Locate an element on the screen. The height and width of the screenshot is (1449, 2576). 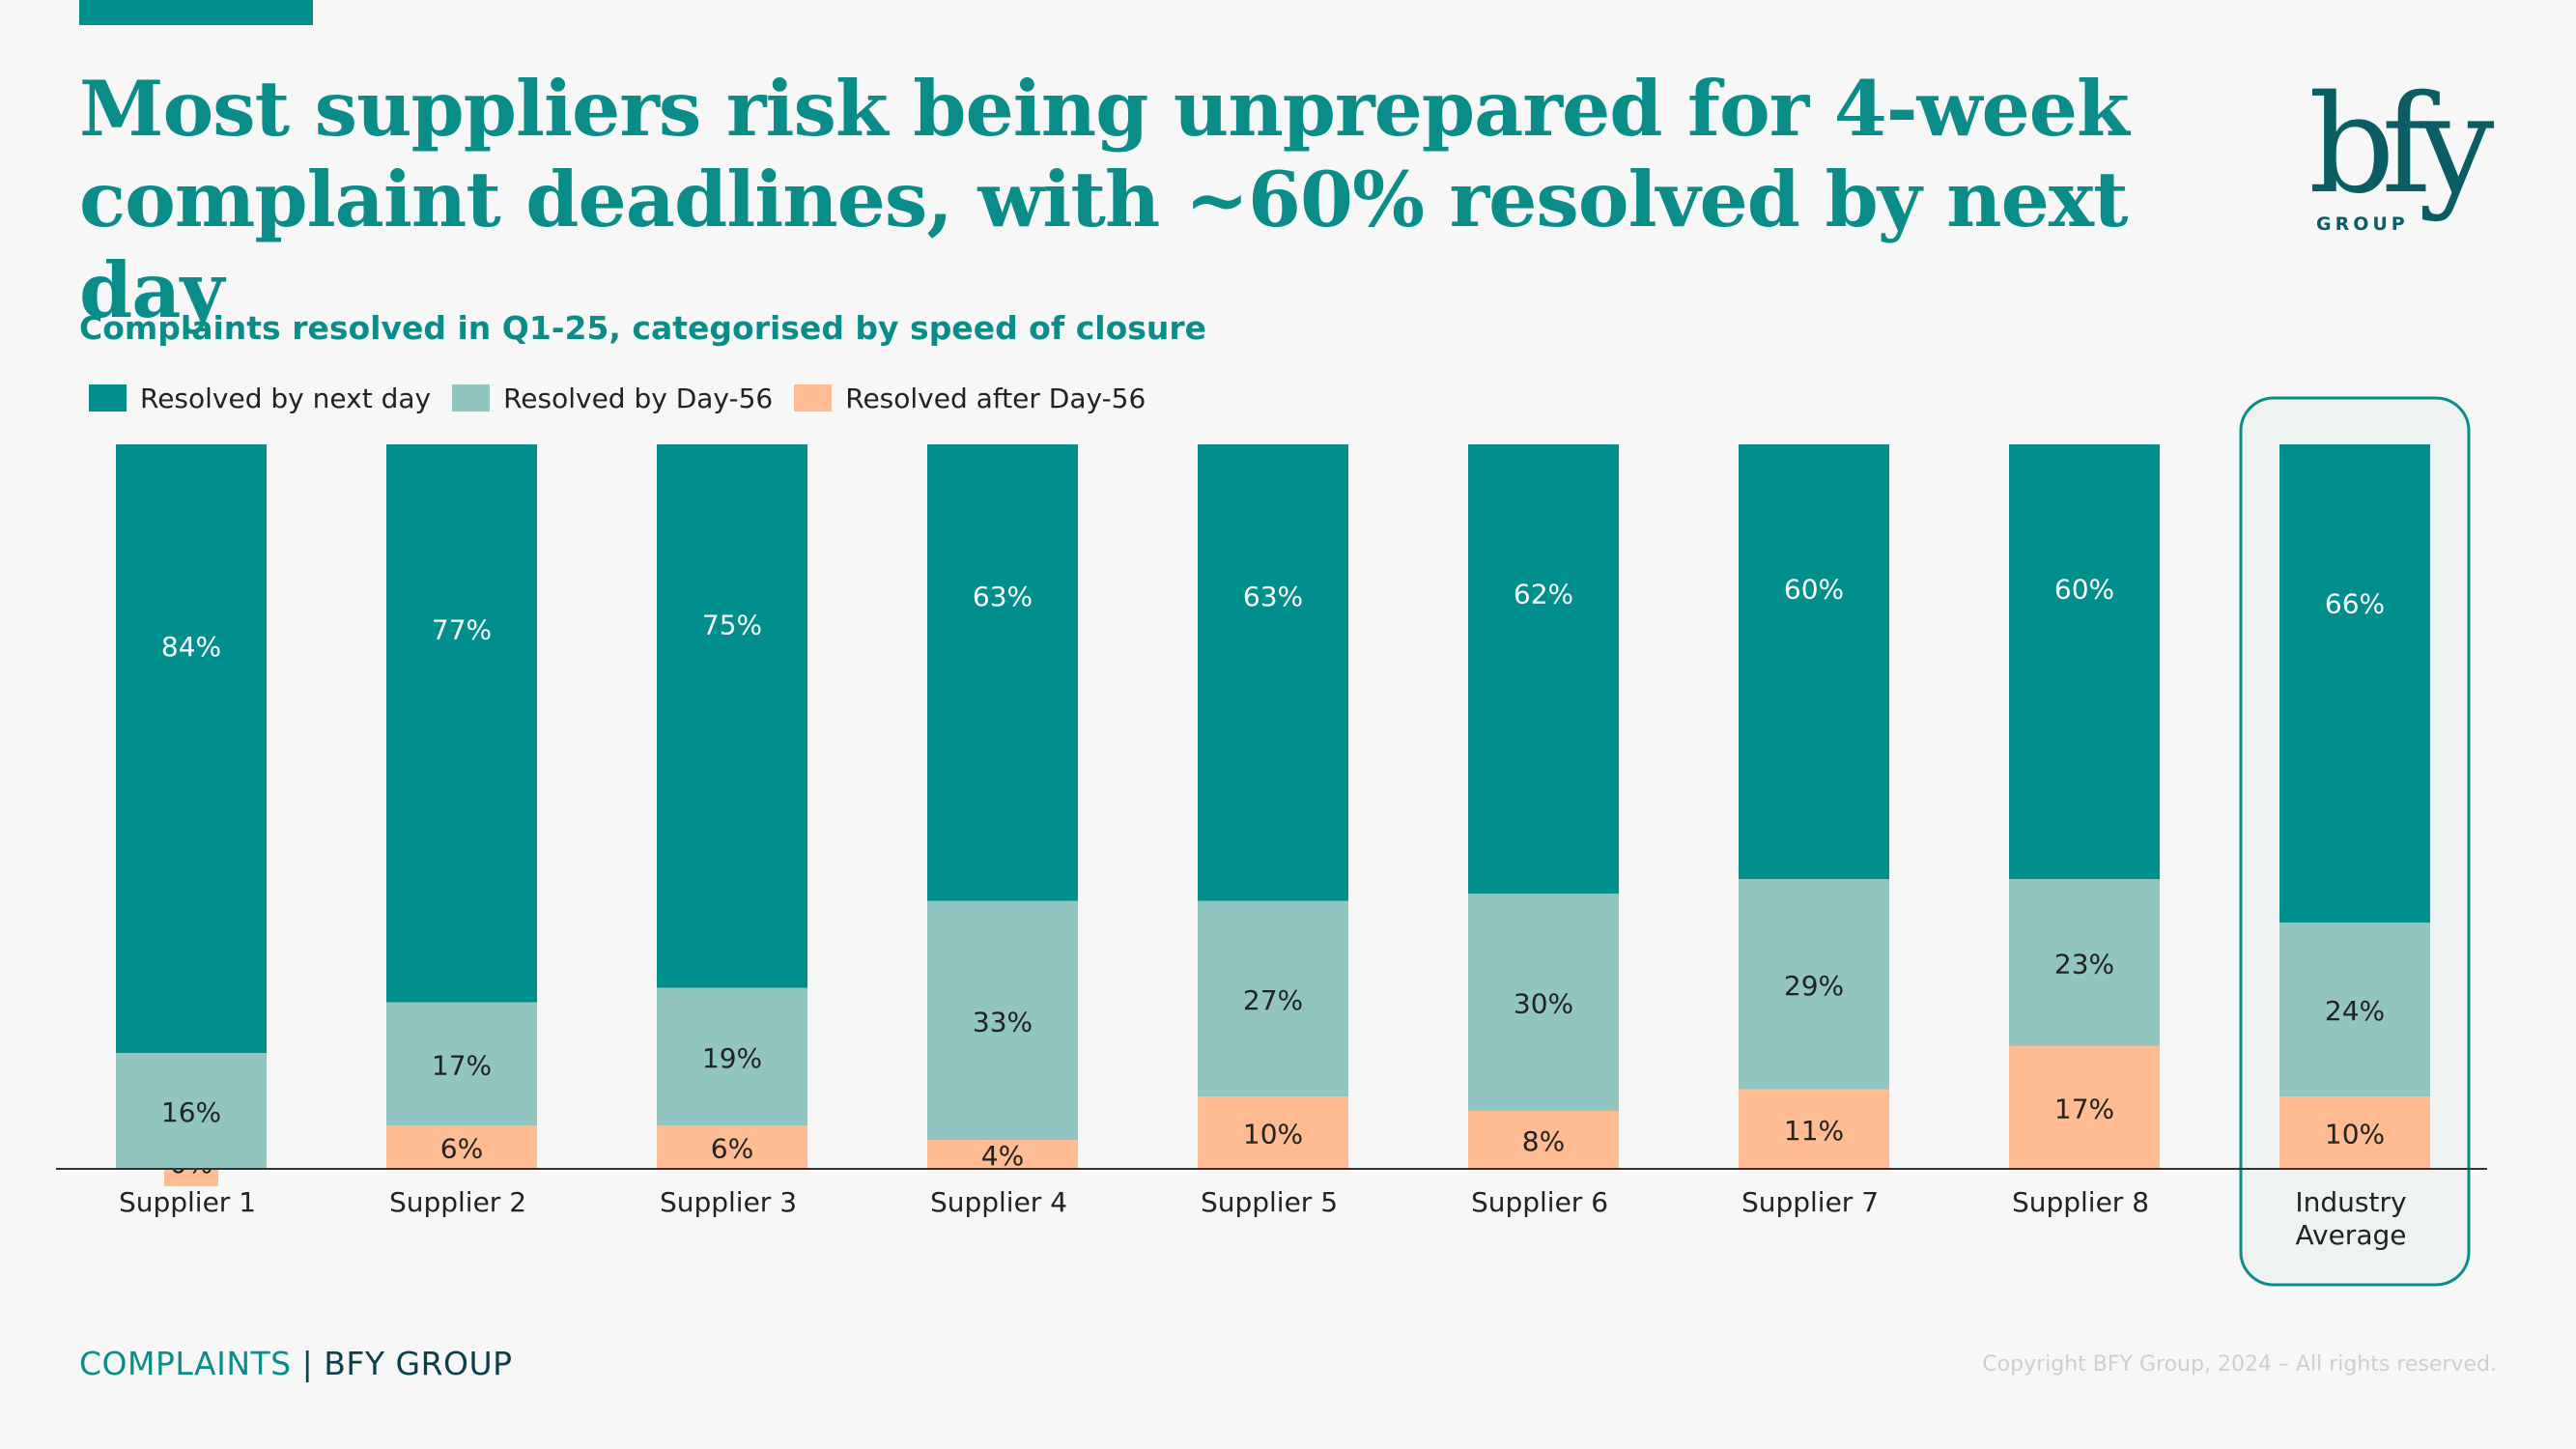
x-tick-label: Supplier 3 is located at coordinates (728, 1202).